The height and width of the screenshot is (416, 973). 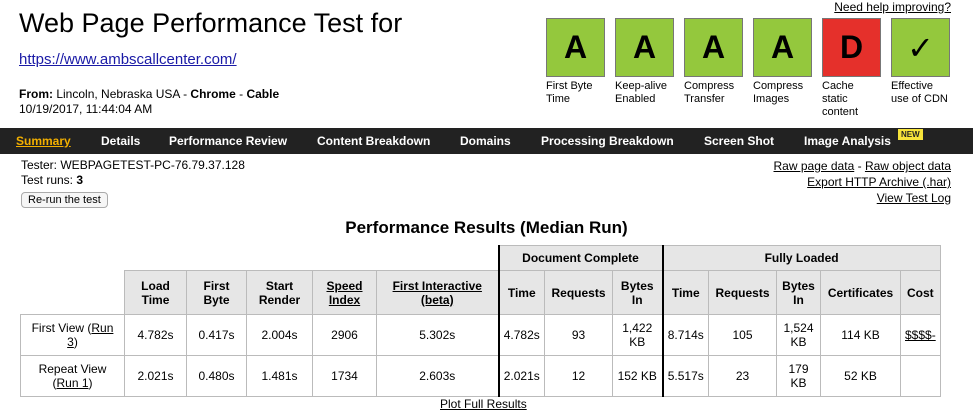 I want to click on grade-label: Compress Images, so click(x=778, y=92).